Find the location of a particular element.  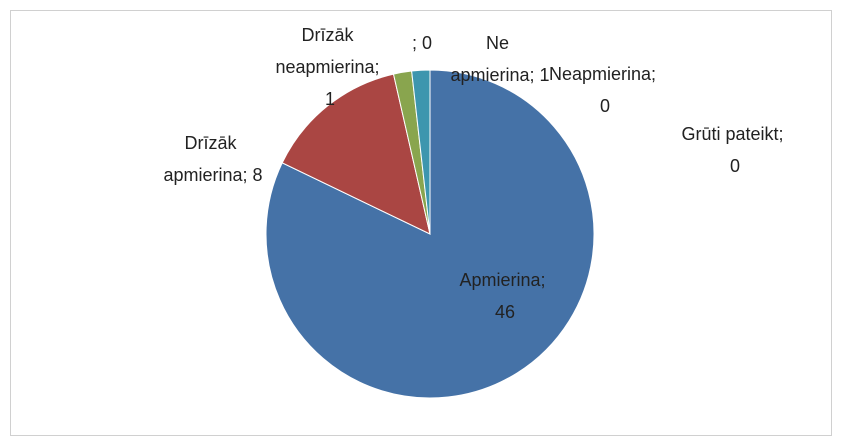

data-label: Drīzāk neapmierina; 1 is located at coordinates (329, 67).